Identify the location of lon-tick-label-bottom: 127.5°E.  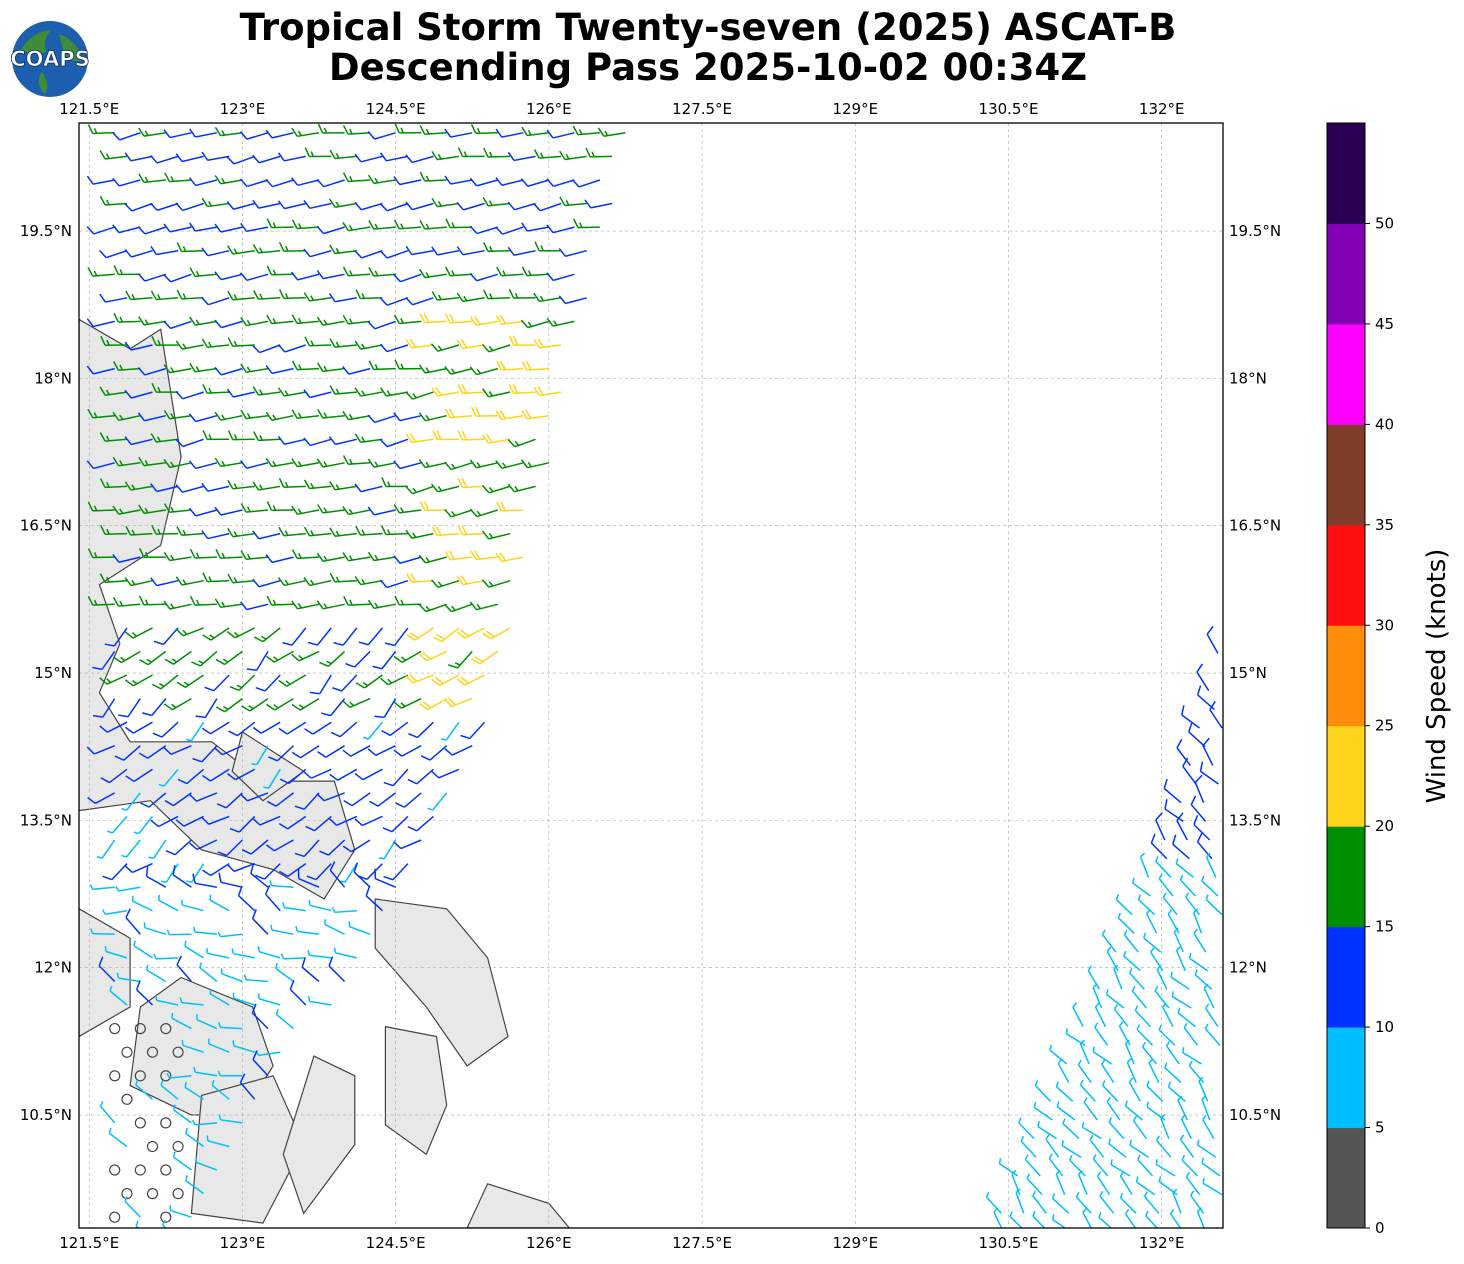
(702, 1243).